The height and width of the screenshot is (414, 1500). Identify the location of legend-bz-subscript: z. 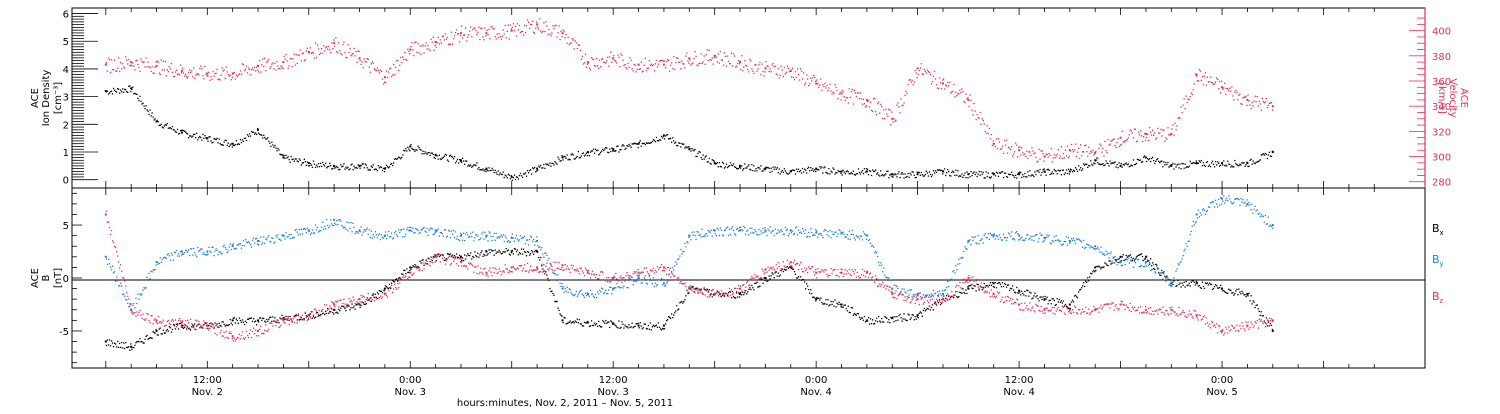
(1442, 301).